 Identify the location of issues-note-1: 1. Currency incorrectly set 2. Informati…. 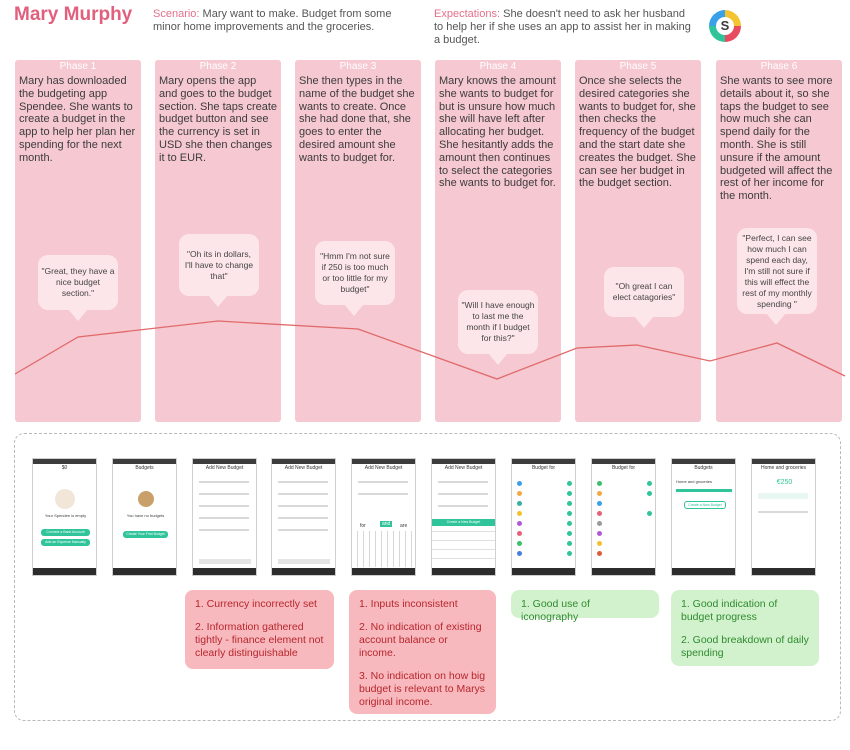
(259, 629).